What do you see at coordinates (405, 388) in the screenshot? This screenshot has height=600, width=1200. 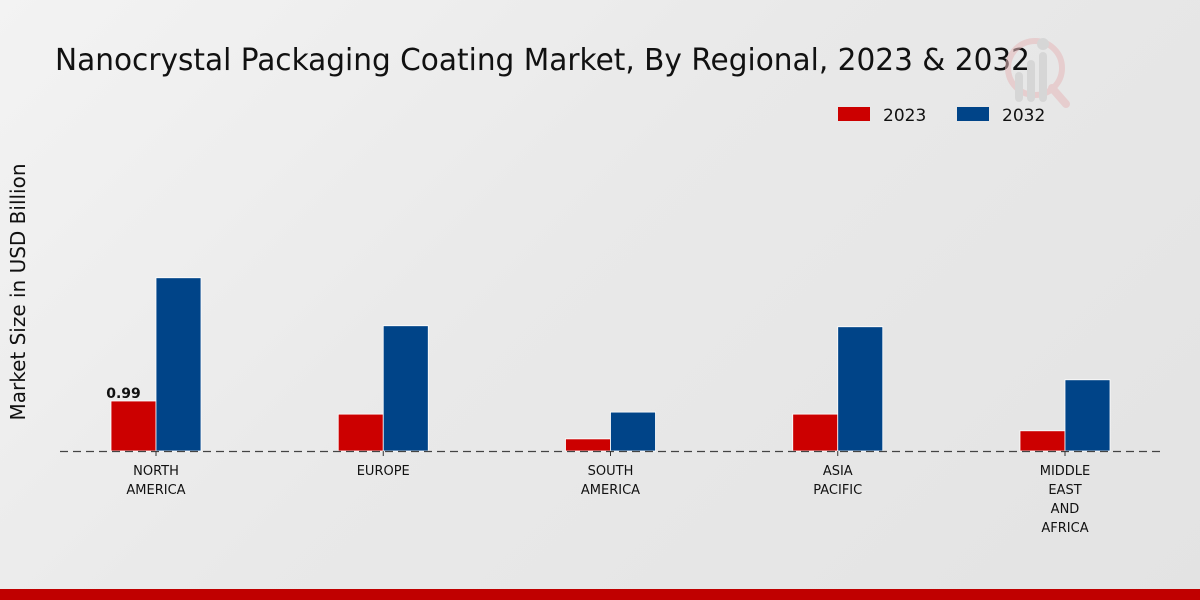 I see `bar-europe-2032` at bounding box center [405, 388].